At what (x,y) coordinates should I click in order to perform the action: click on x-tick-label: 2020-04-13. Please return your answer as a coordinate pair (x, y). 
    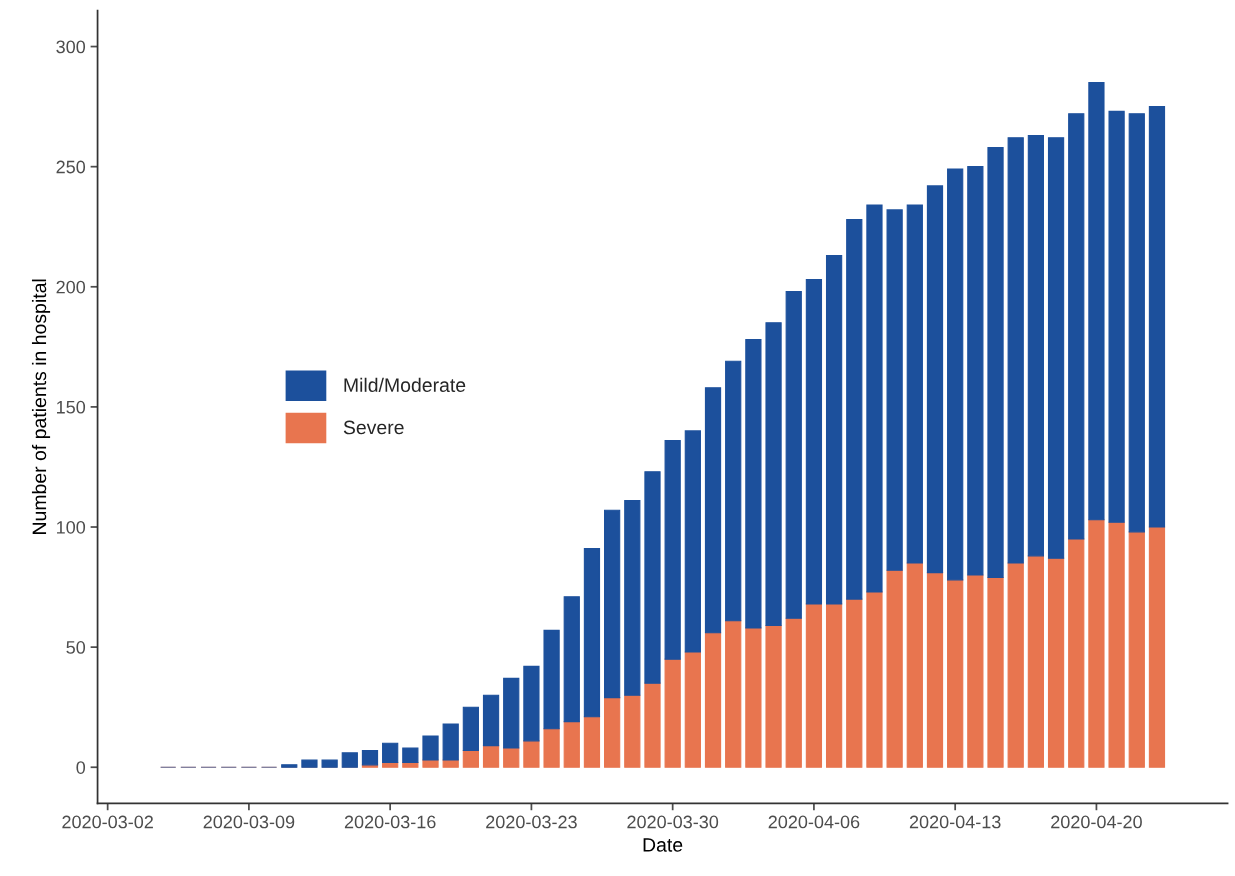
    Looking at the image, I should click on (955, 822).